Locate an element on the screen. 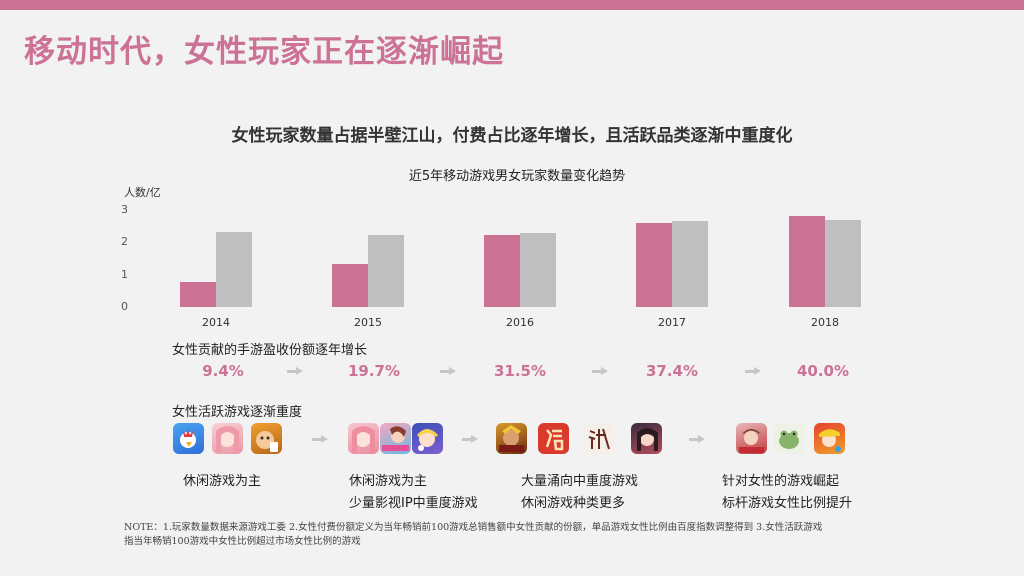  idol-game-icon is located at coordinates (751, 438).